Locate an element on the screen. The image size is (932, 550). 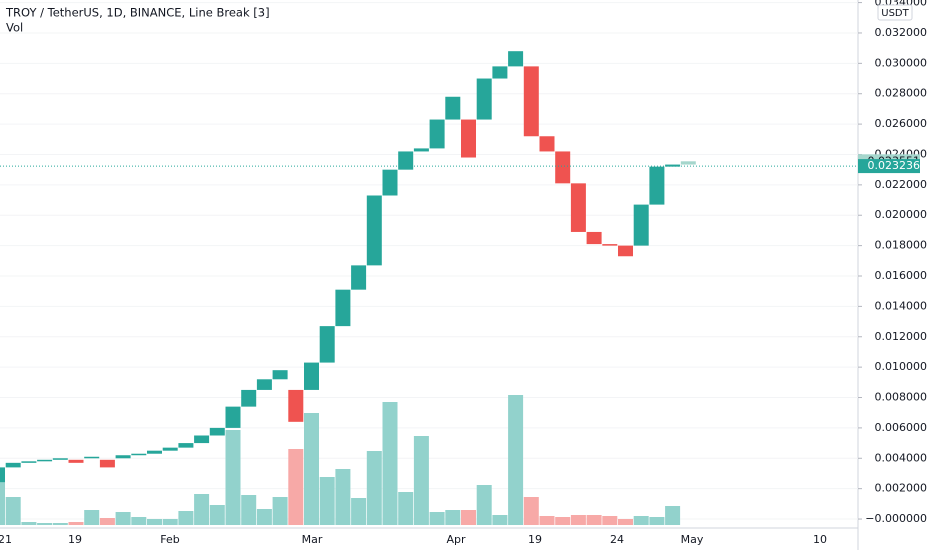
y-tick-label: 0.006000 is located at coordinates (901, 427).